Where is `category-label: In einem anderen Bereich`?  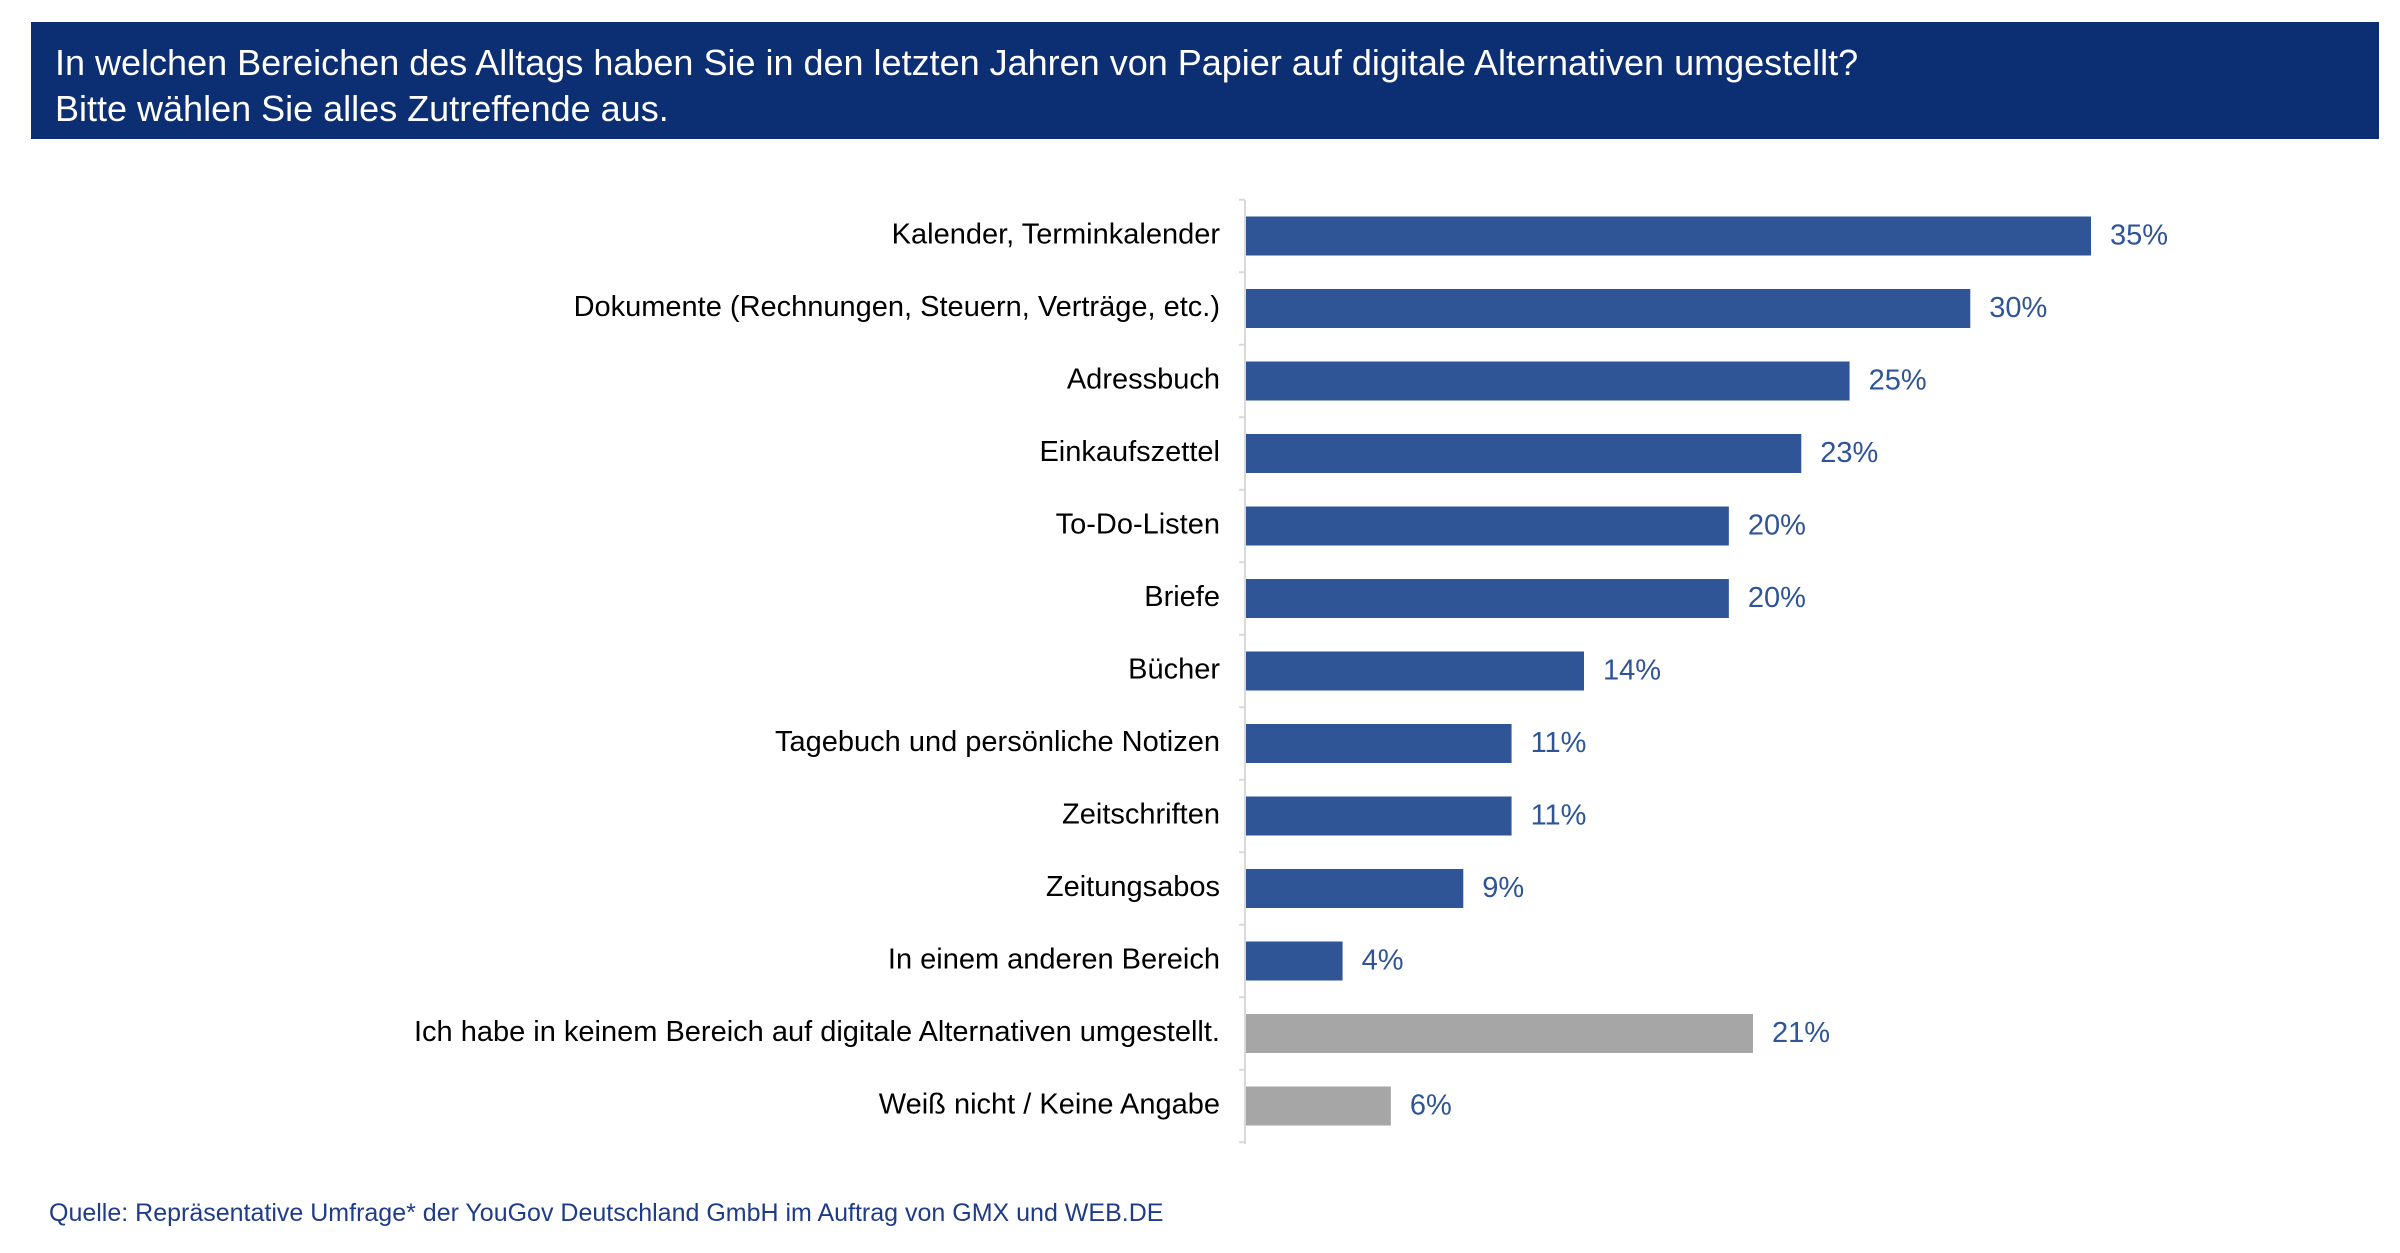
category-label: In einem anderen Bereich is located at coordinates (1054, 960).